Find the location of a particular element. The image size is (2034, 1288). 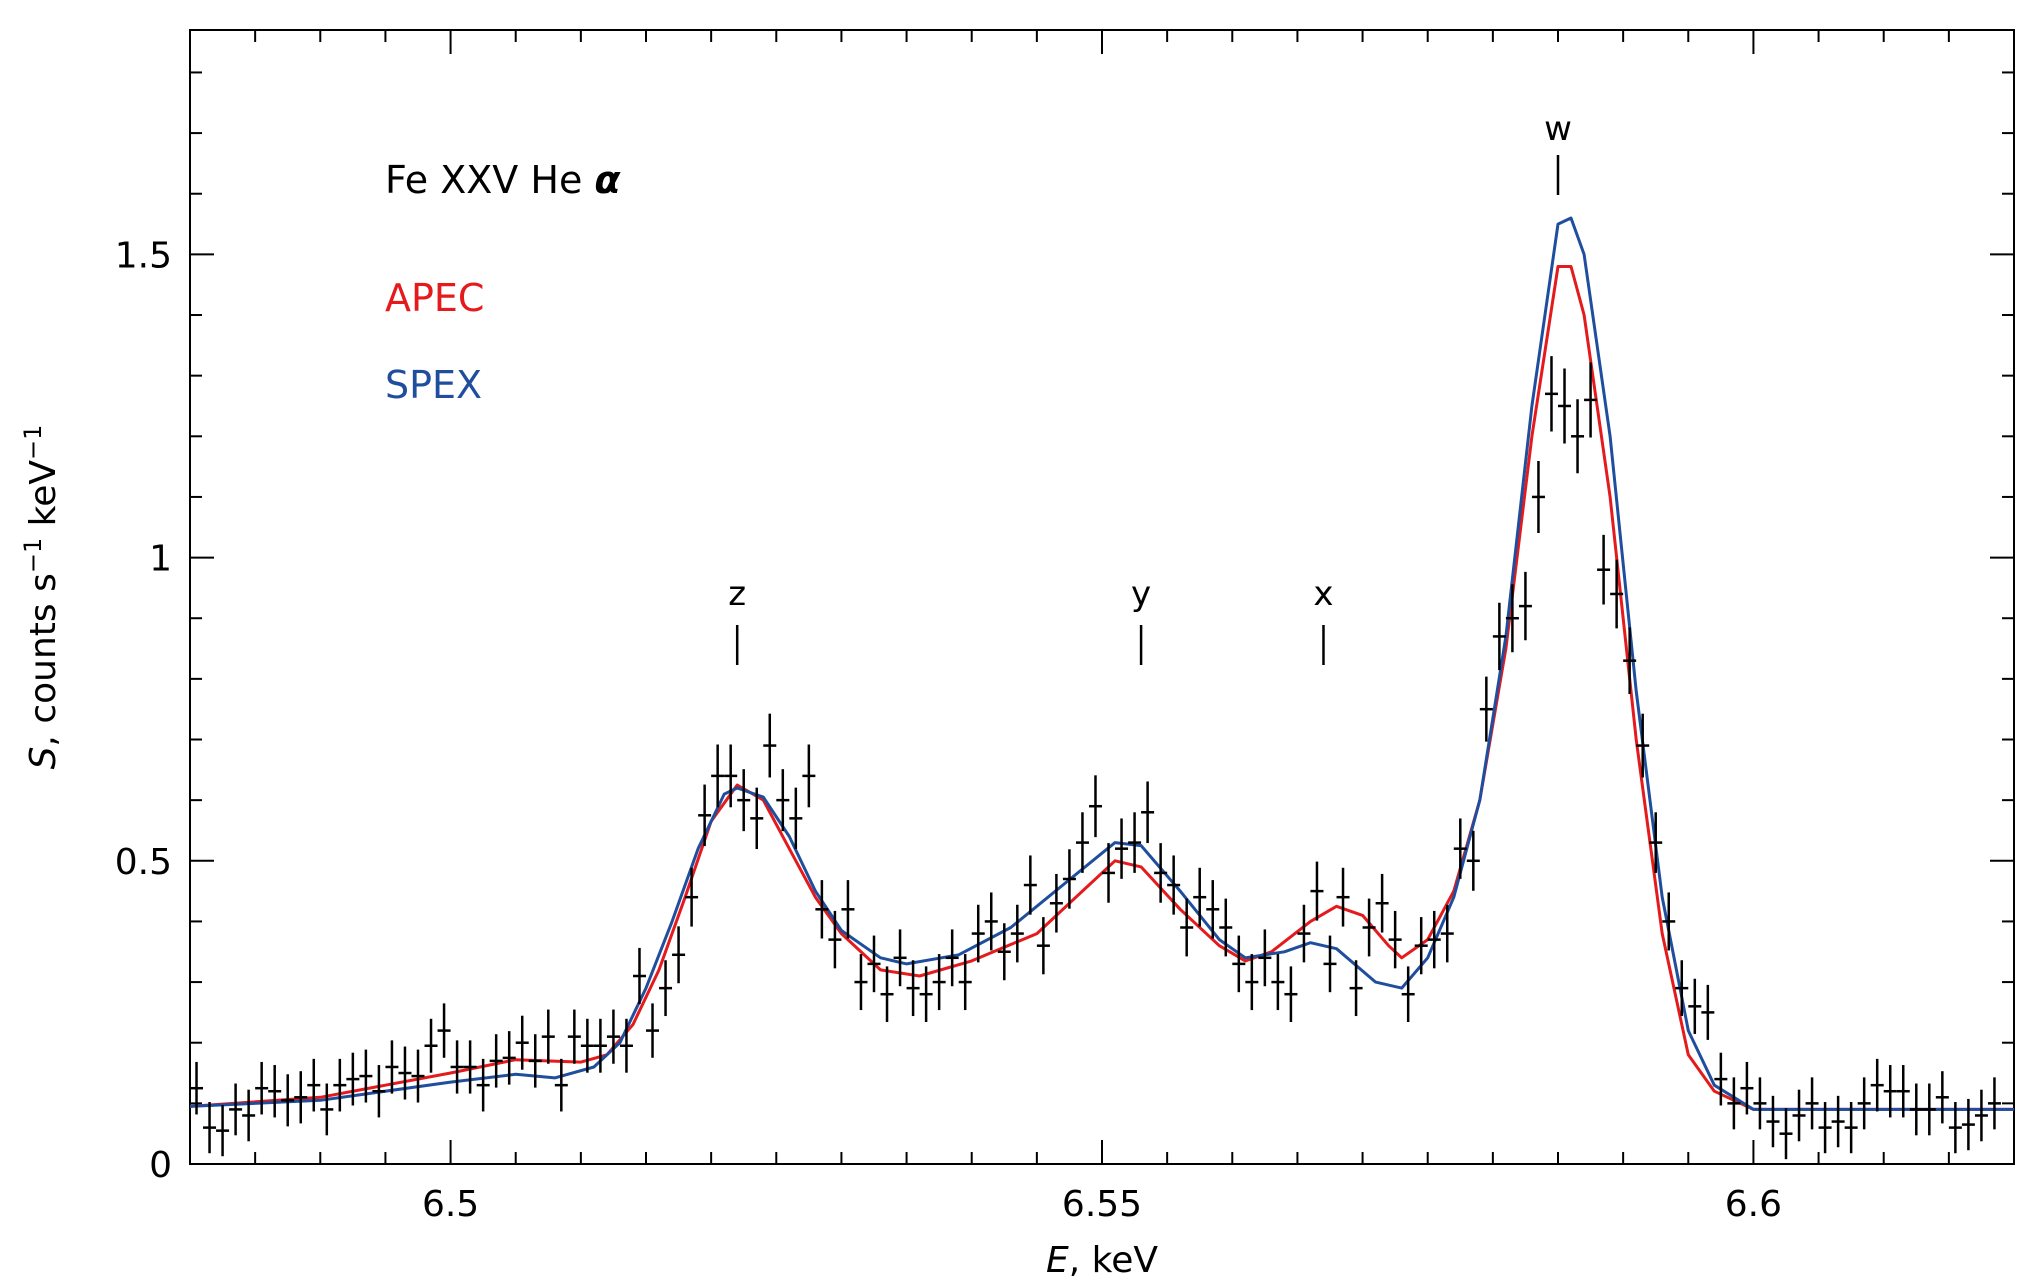

title-main: Fe XXV He is located at coordinates (489, 180).